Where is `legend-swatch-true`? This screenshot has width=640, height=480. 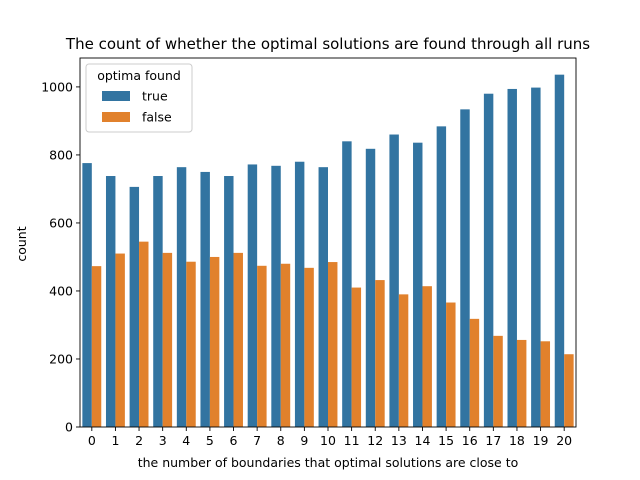
legend-swatch-true is located at coordinates (116, 96).